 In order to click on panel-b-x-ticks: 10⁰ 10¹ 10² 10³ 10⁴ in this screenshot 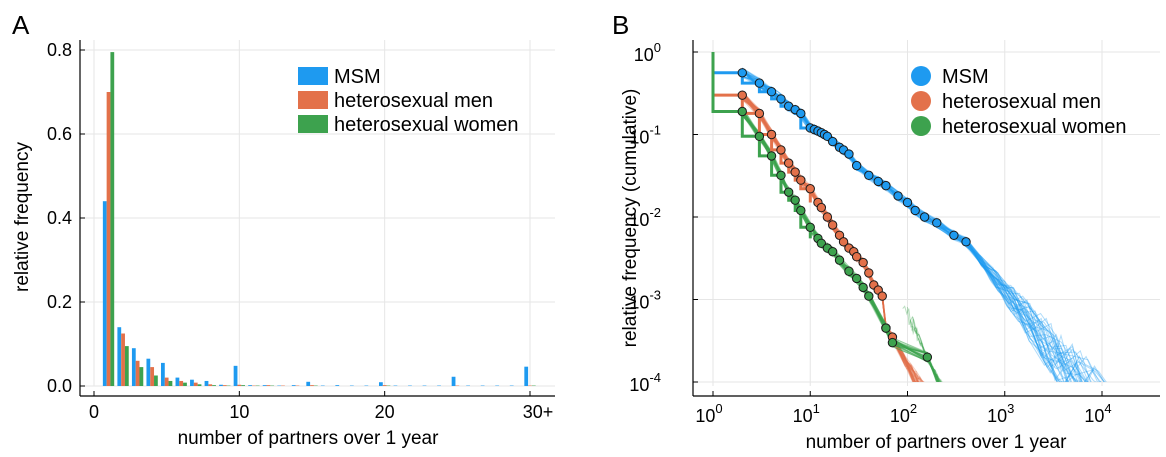, I will do `click(903, 408)`.